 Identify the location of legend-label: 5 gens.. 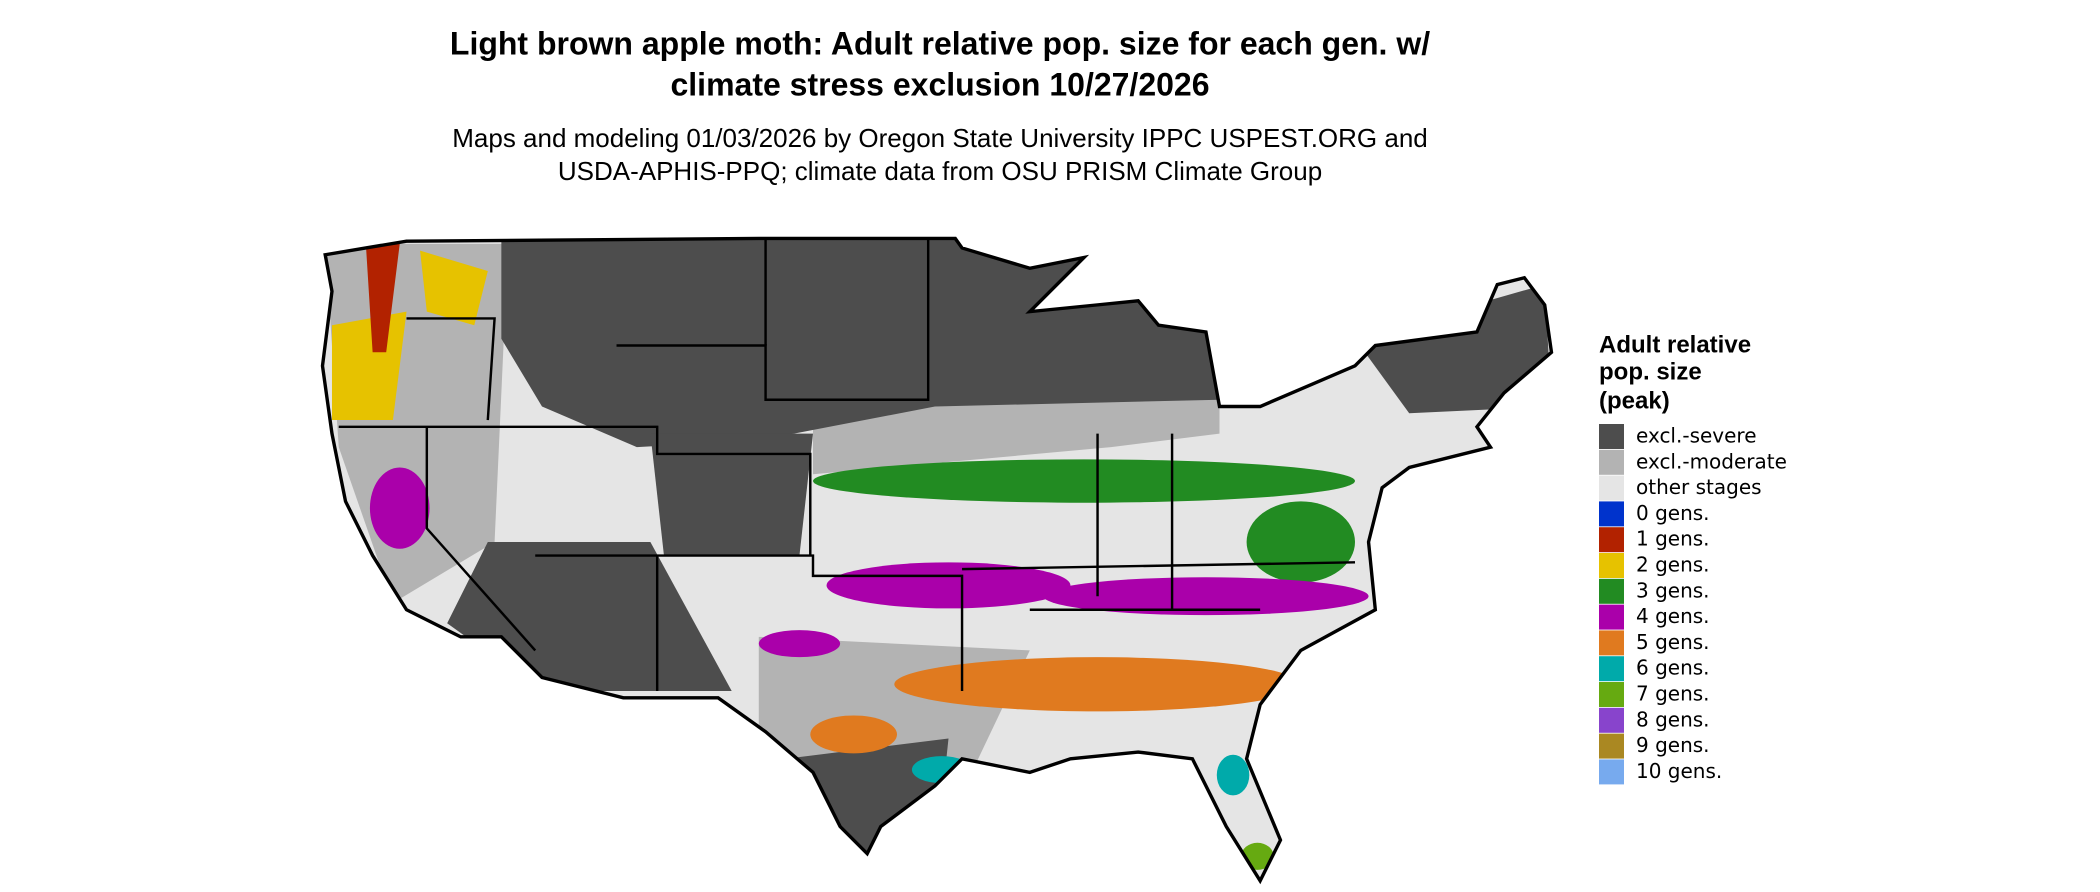
(1673, 642).